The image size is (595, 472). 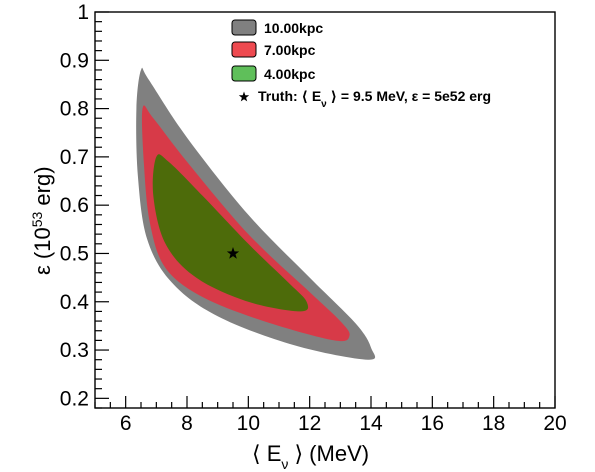 I want to click on y-tick-label: 1, so click(x=83, y=12).